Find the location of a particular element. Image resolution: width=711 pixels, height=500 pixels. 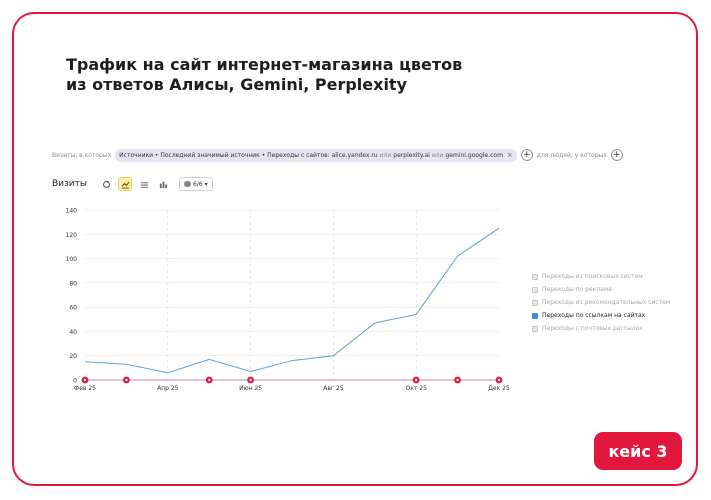

checkbox-checked-icon is located at coordinates (535, 315).